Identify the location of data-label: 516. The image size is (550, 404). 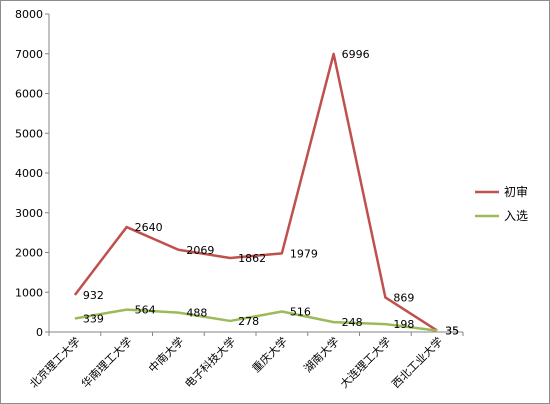
(300, 311).